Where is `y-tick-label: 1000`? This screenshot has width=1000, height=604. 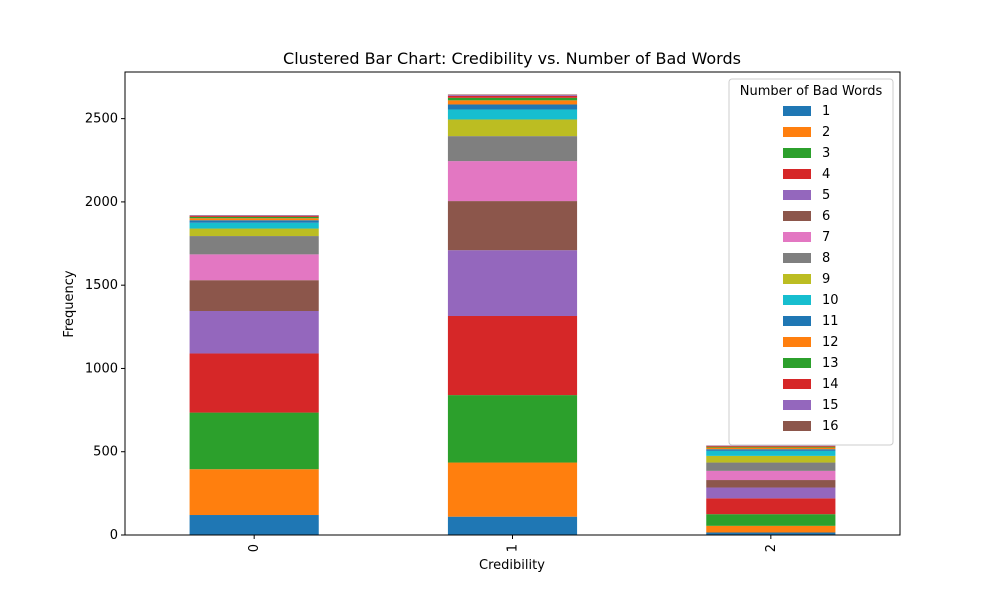 y-tick-label: 1000 is located at coordinates (101, 368).